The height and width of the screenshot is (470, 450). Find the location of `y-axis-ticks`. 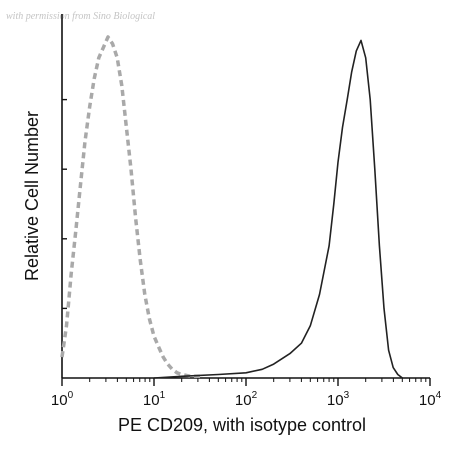

y-axis-ticks is located at coordinates (64, 204).